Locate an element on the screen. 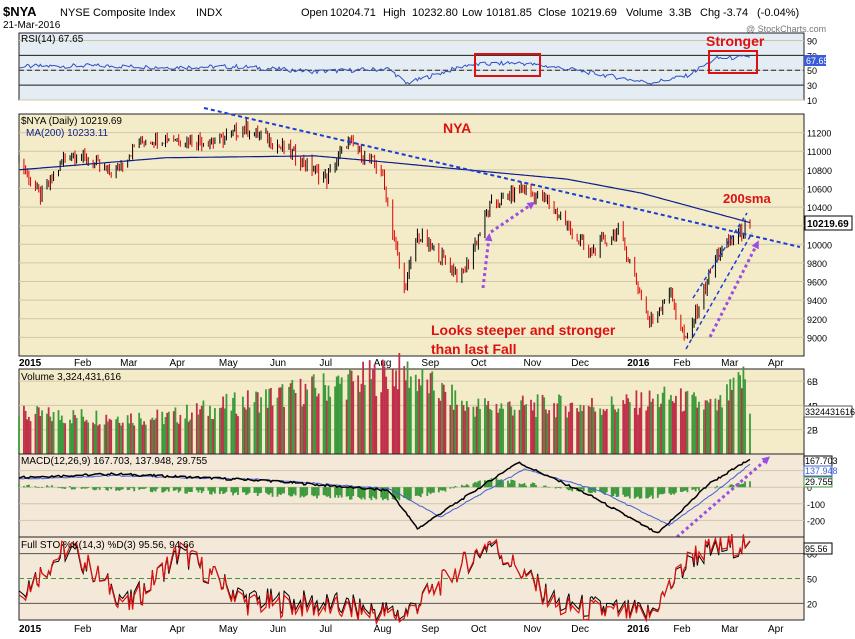 The width and height of the screenshot is (855, 639). x-axis-label: Aug is located at coordinates (383, 629).